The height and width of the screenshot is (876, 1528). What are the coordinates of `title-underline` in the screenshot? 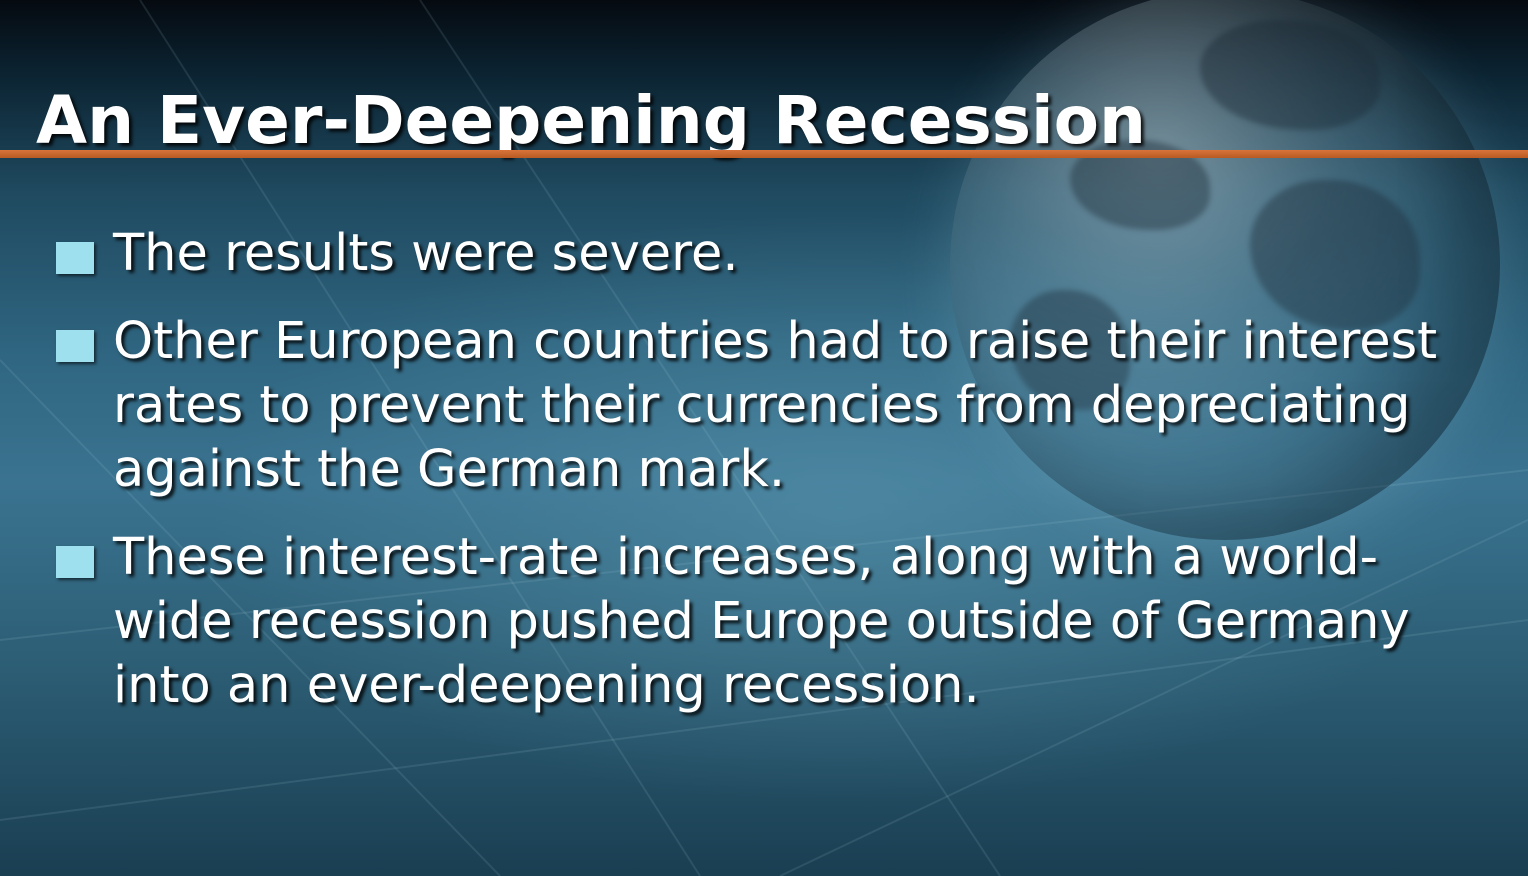 It's located at (764, 154).